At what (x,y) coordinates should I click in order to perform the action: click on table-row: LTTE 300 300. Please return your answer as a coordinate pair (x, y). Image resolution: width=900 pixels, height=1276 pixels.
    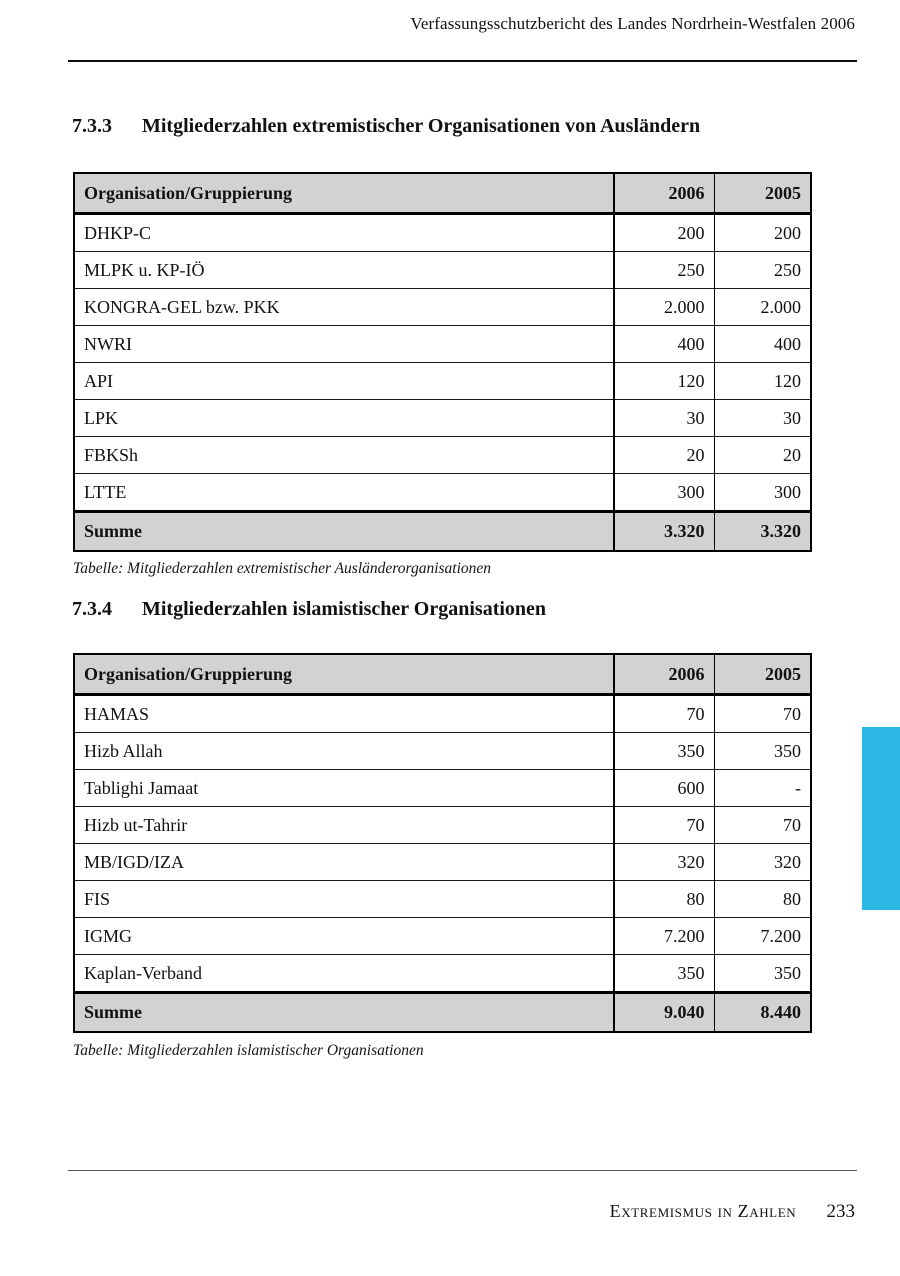
    Looking at the image, I should click on (442, 492).